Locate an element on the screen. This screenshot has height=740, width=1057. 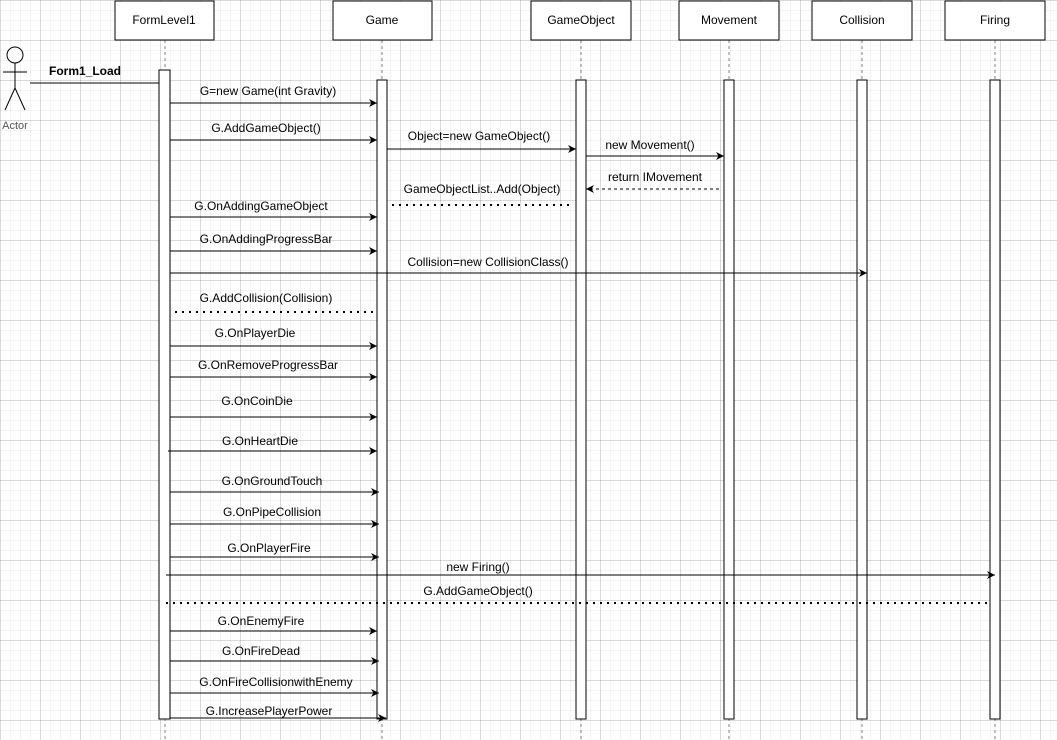
lifeline-firing-label: Firing is located at coordinates (995, 20).